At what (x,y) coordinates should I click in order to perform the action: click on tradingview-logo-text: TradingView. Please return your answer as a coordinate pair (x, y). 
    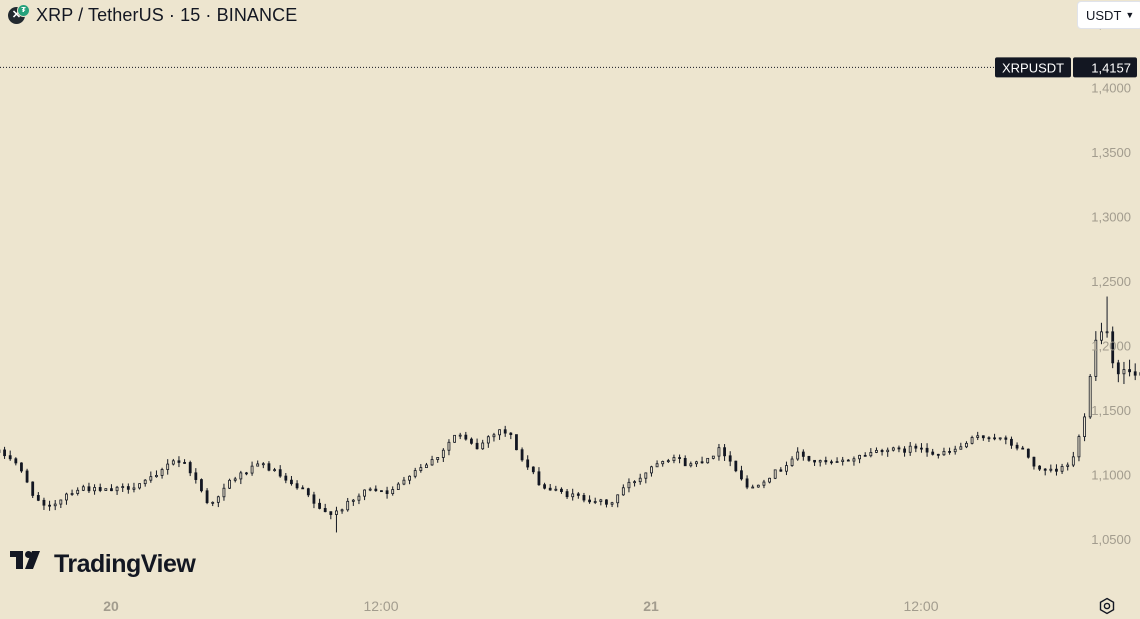
    Looking at the image, I should click on (125, 563).